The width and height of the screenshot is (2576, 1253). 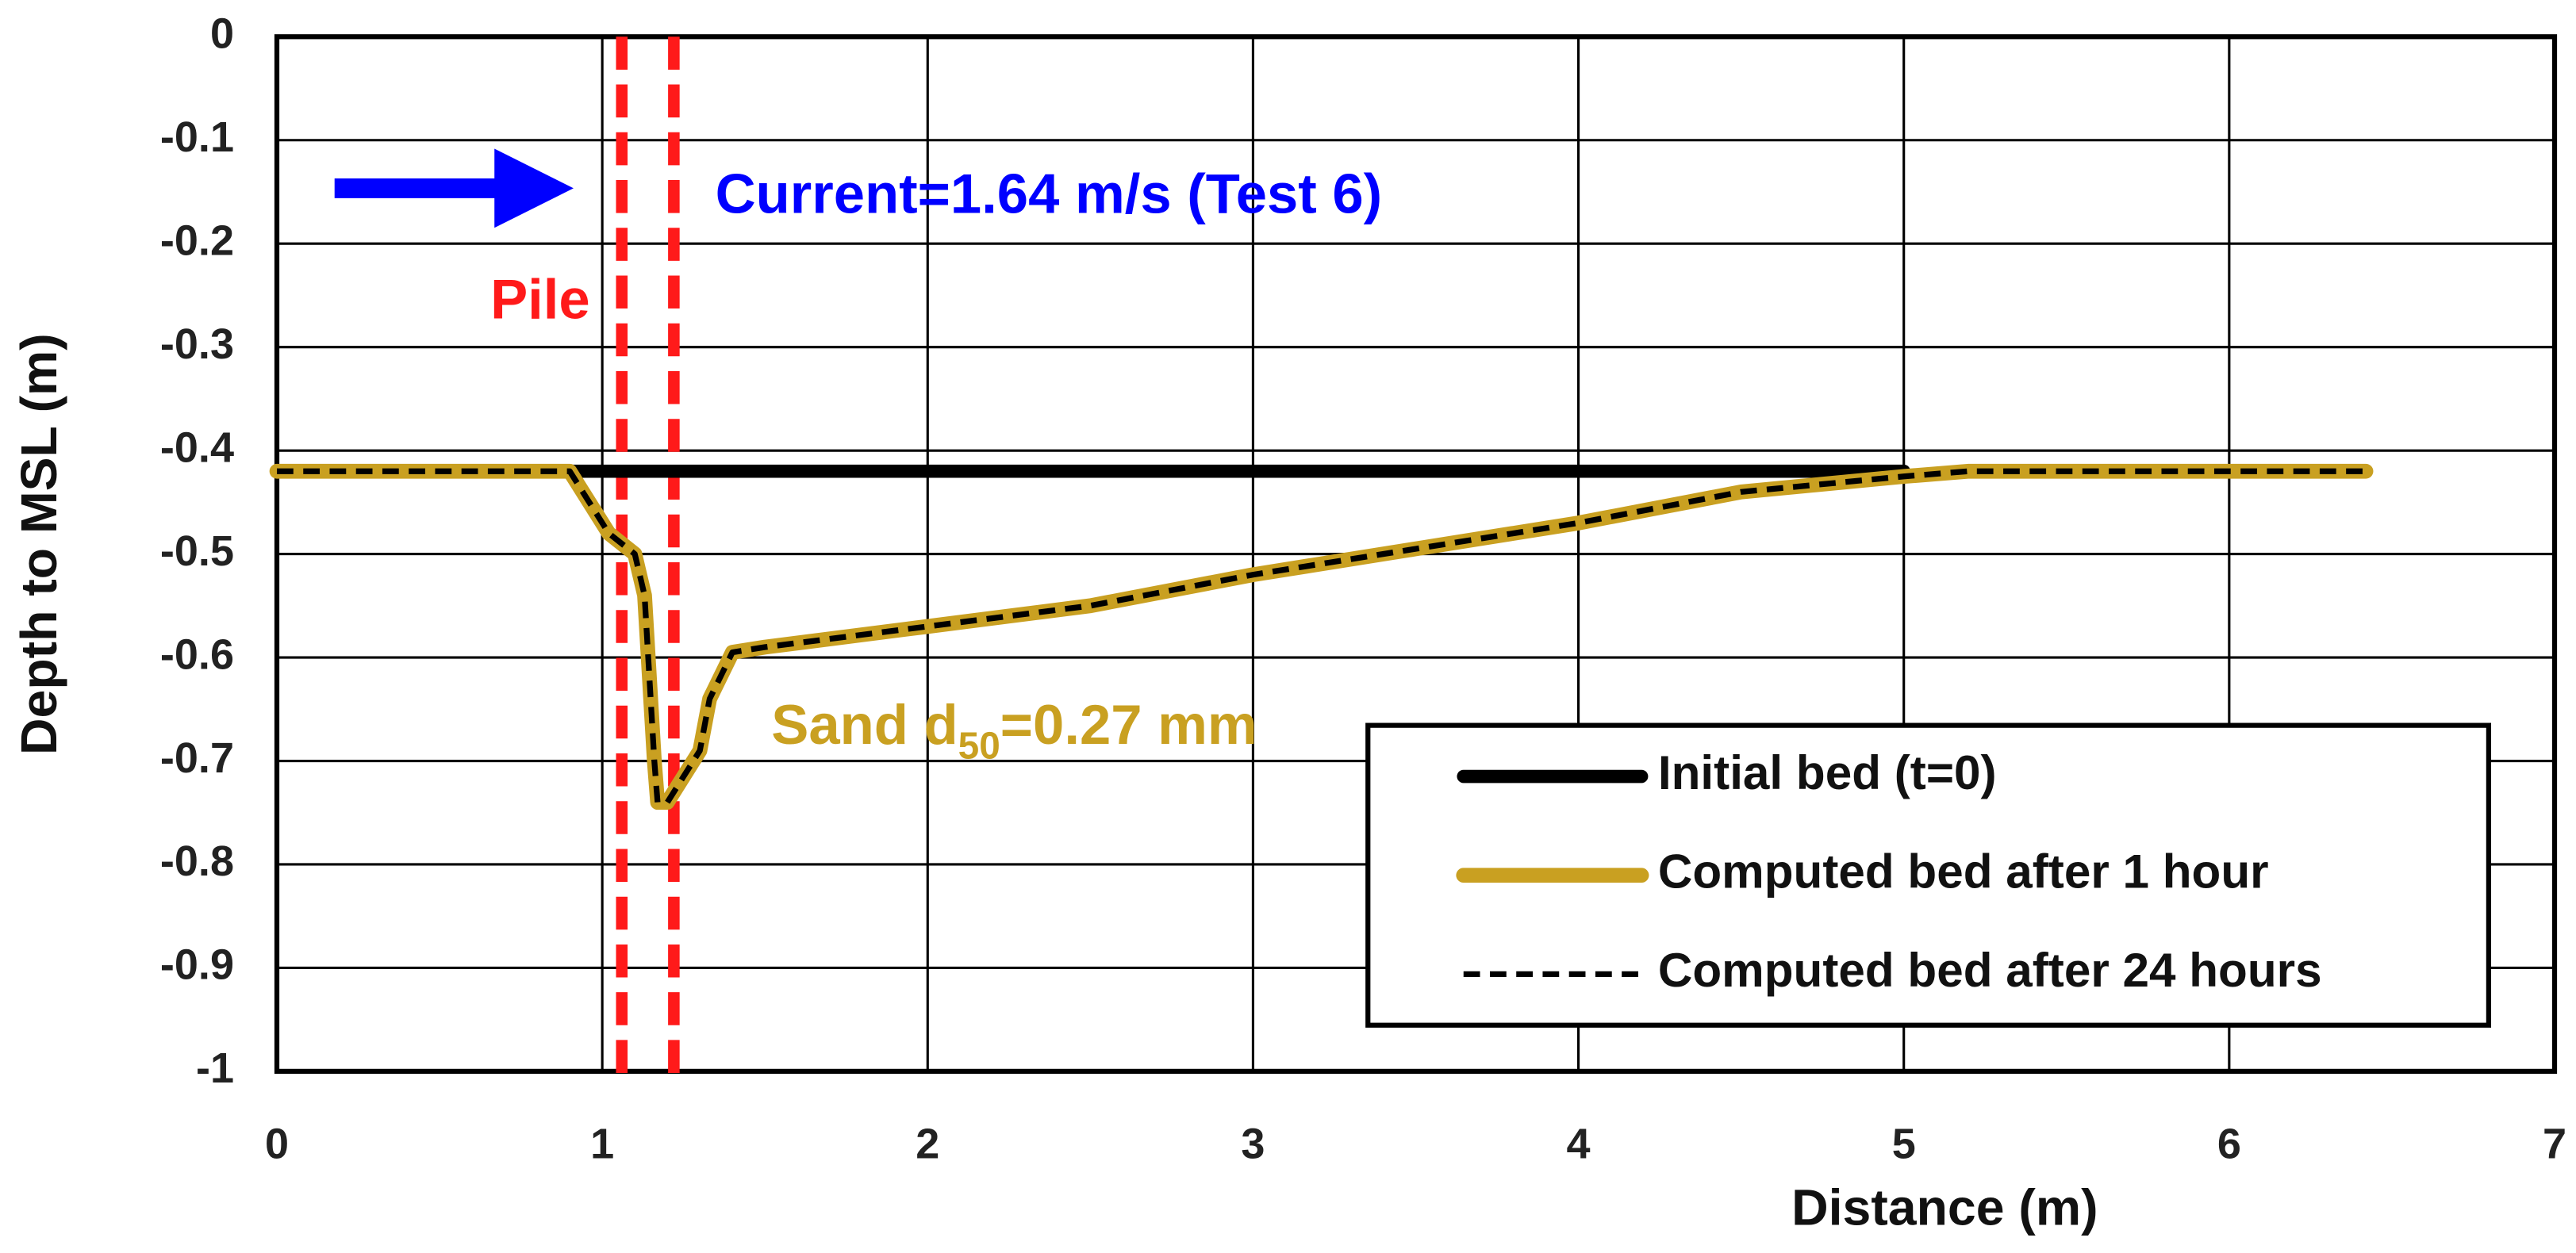 What do you see at coordinates (197, 654) in the screenshot?
I see `y-tick-label: -0.6` at bounding box center [197, 654].